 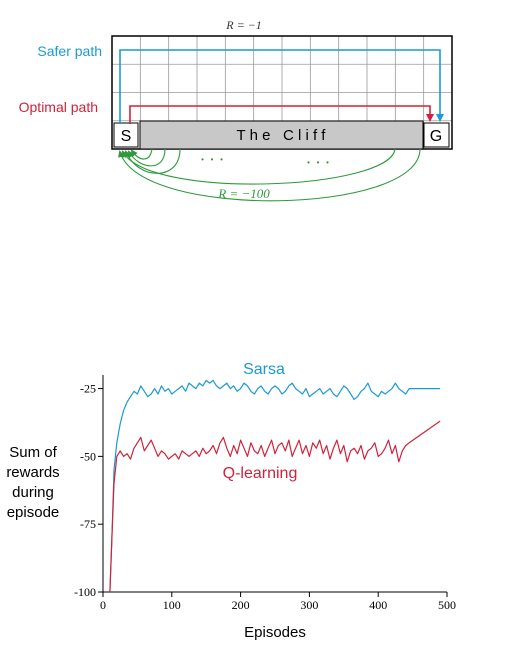 I want to click on x-tick-label: 0, so click(x=103, y=605).